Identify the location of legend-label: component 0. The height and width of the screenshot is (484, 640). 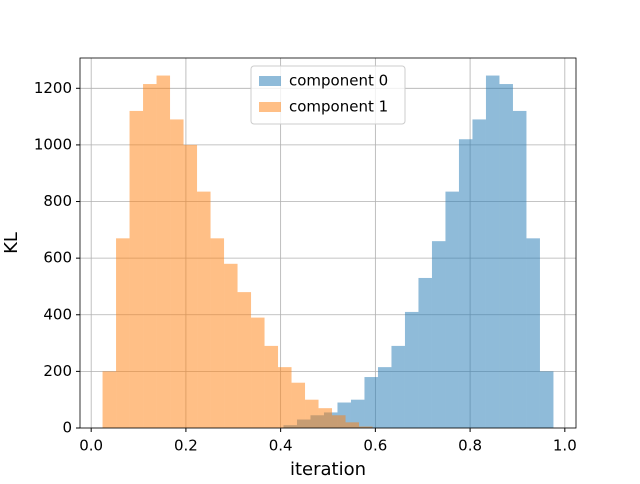
(338, 81).